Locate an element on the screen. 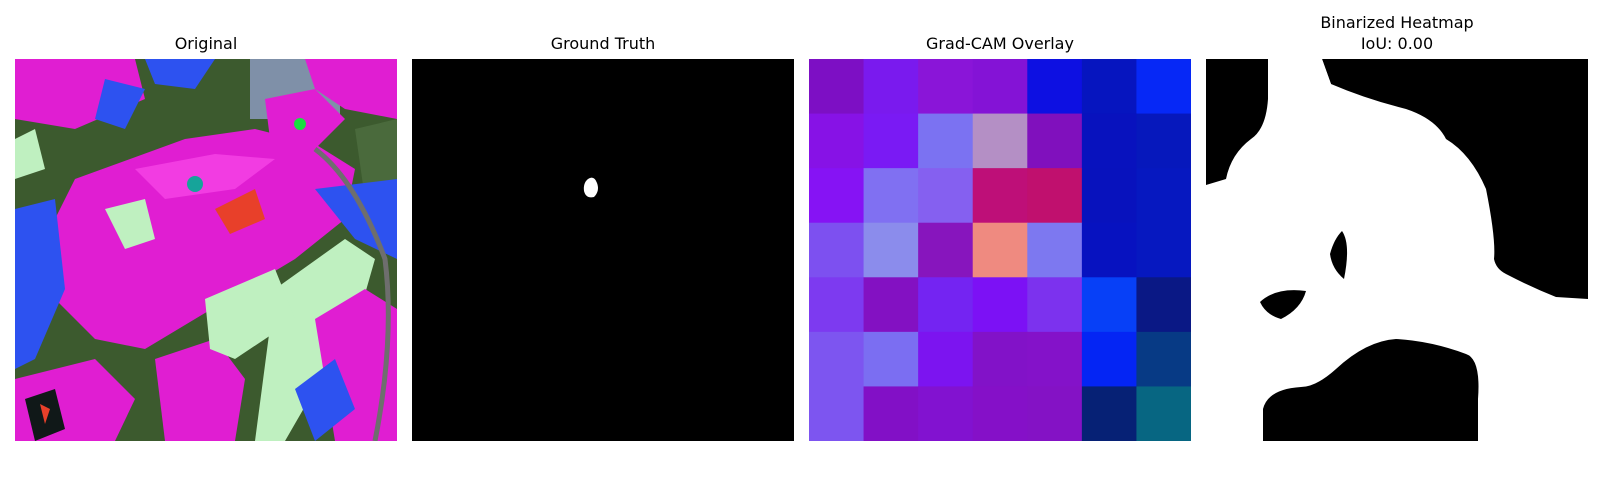 The height and width of the screenshot is (500, 1600). iou-label: IoU: 0.00 is located at coordinates (1397, 43).